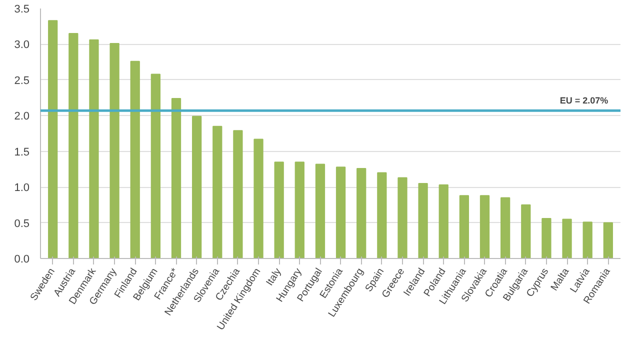 The image size is (630, 340). What do you see at coordinates (22, 152) in the screenshot?
I see `y-tick-label: 1.5` at bounding box center [22, 152].